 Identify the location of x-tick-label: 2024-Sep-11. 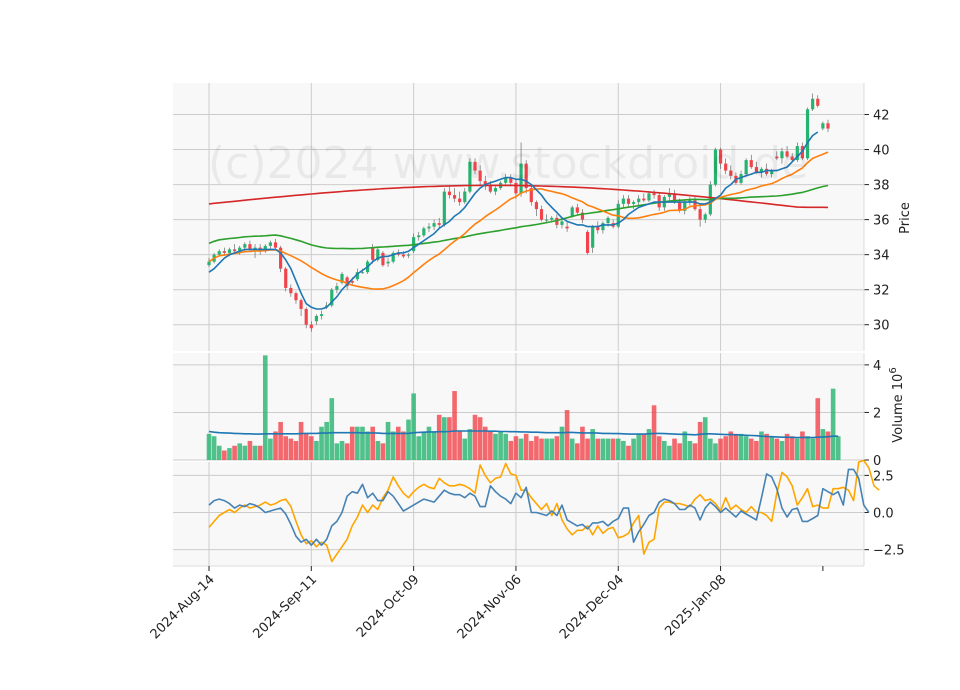
(285, 607).